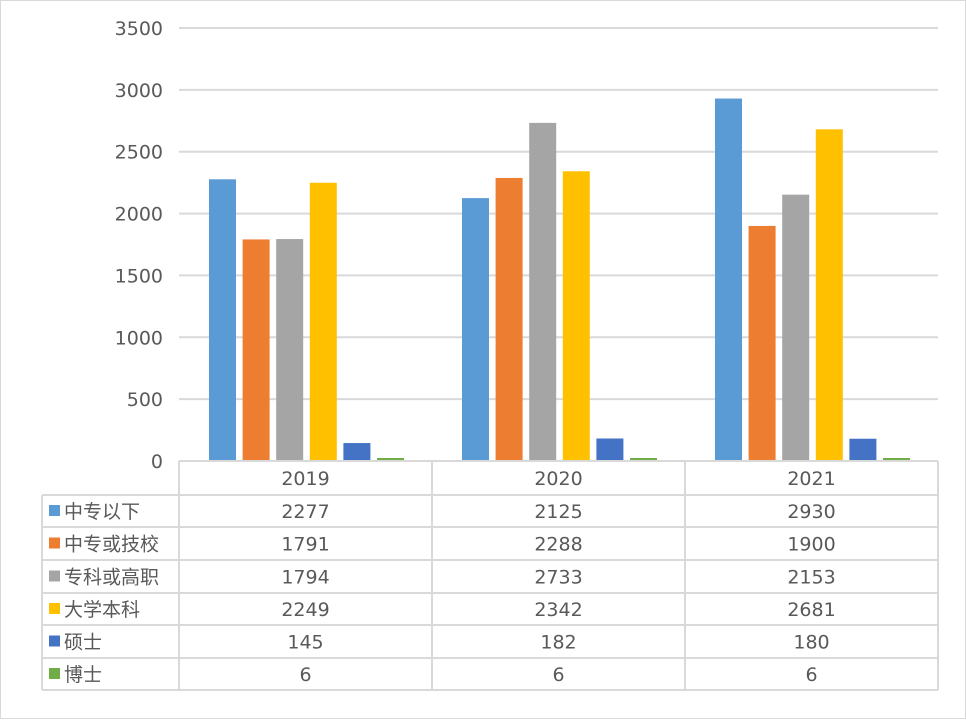 This screenshot has width=966, height=720. Describe the element at coordinates (290, 350) in the screenshot. I see `bar-专科或高职-2019` at that location.